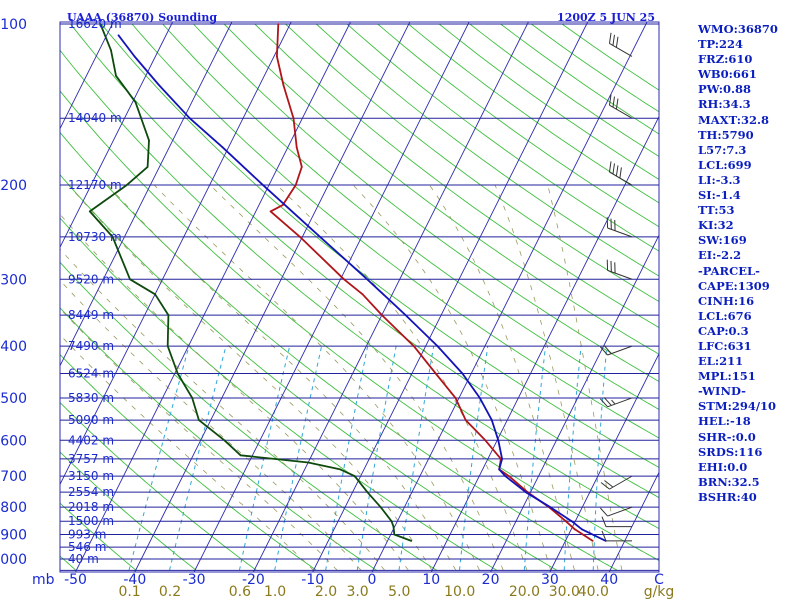  I want to click on height-label: 16620 m, so click(95, 24).